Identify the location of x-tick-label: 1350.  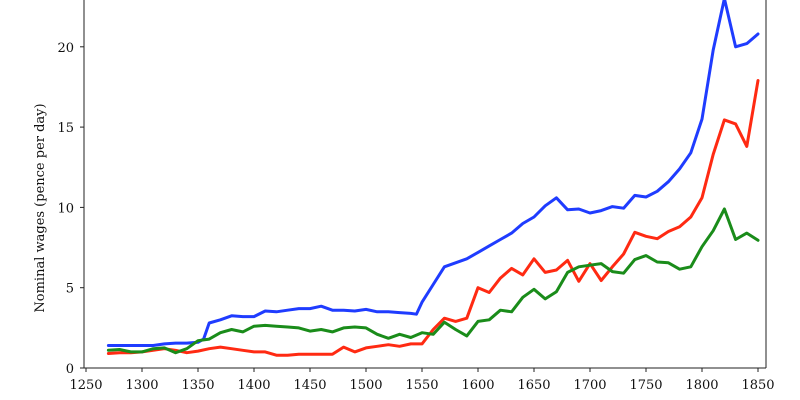
(197, 385).